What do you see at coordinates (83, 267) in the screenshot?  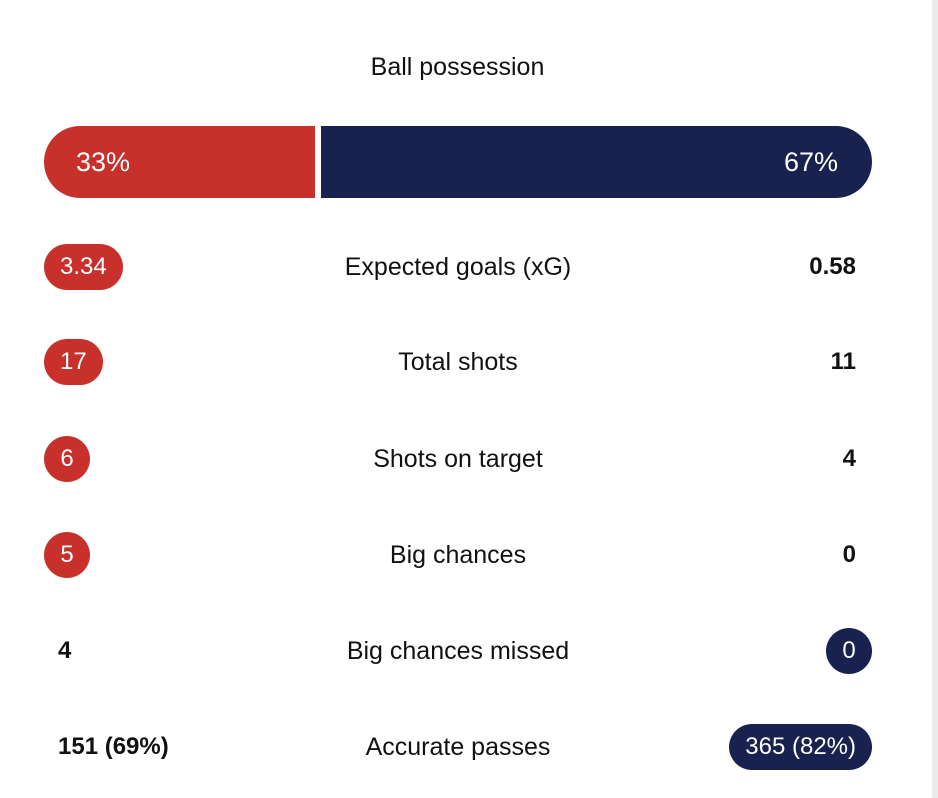 I see `home-value-badge: 3.34` at bounding box center [83, 267].